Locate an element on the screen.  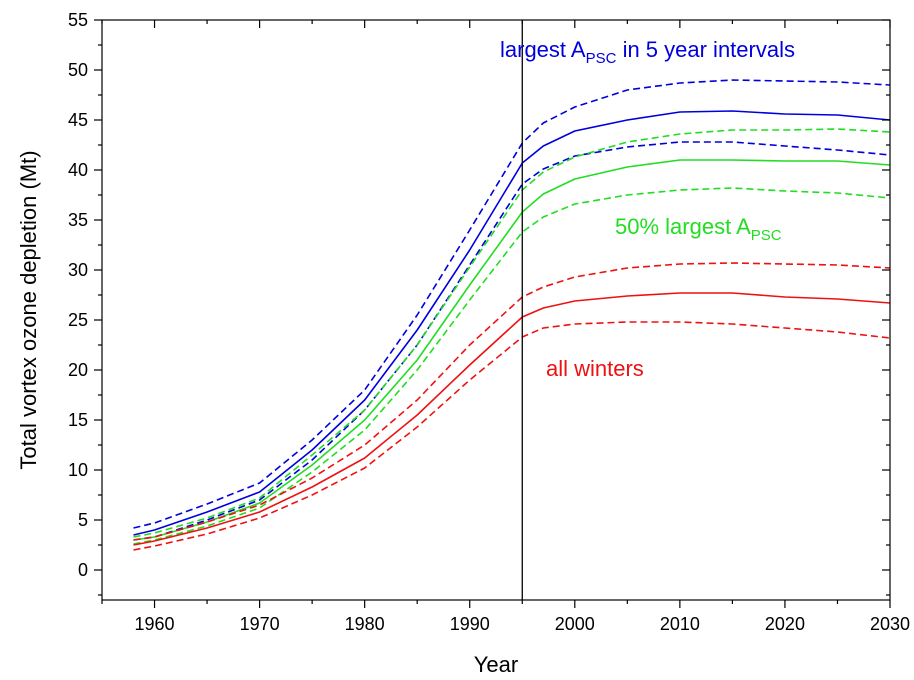
annotation-blue: largest APSC in 5 year intervals is located at coordinates (647, 52).